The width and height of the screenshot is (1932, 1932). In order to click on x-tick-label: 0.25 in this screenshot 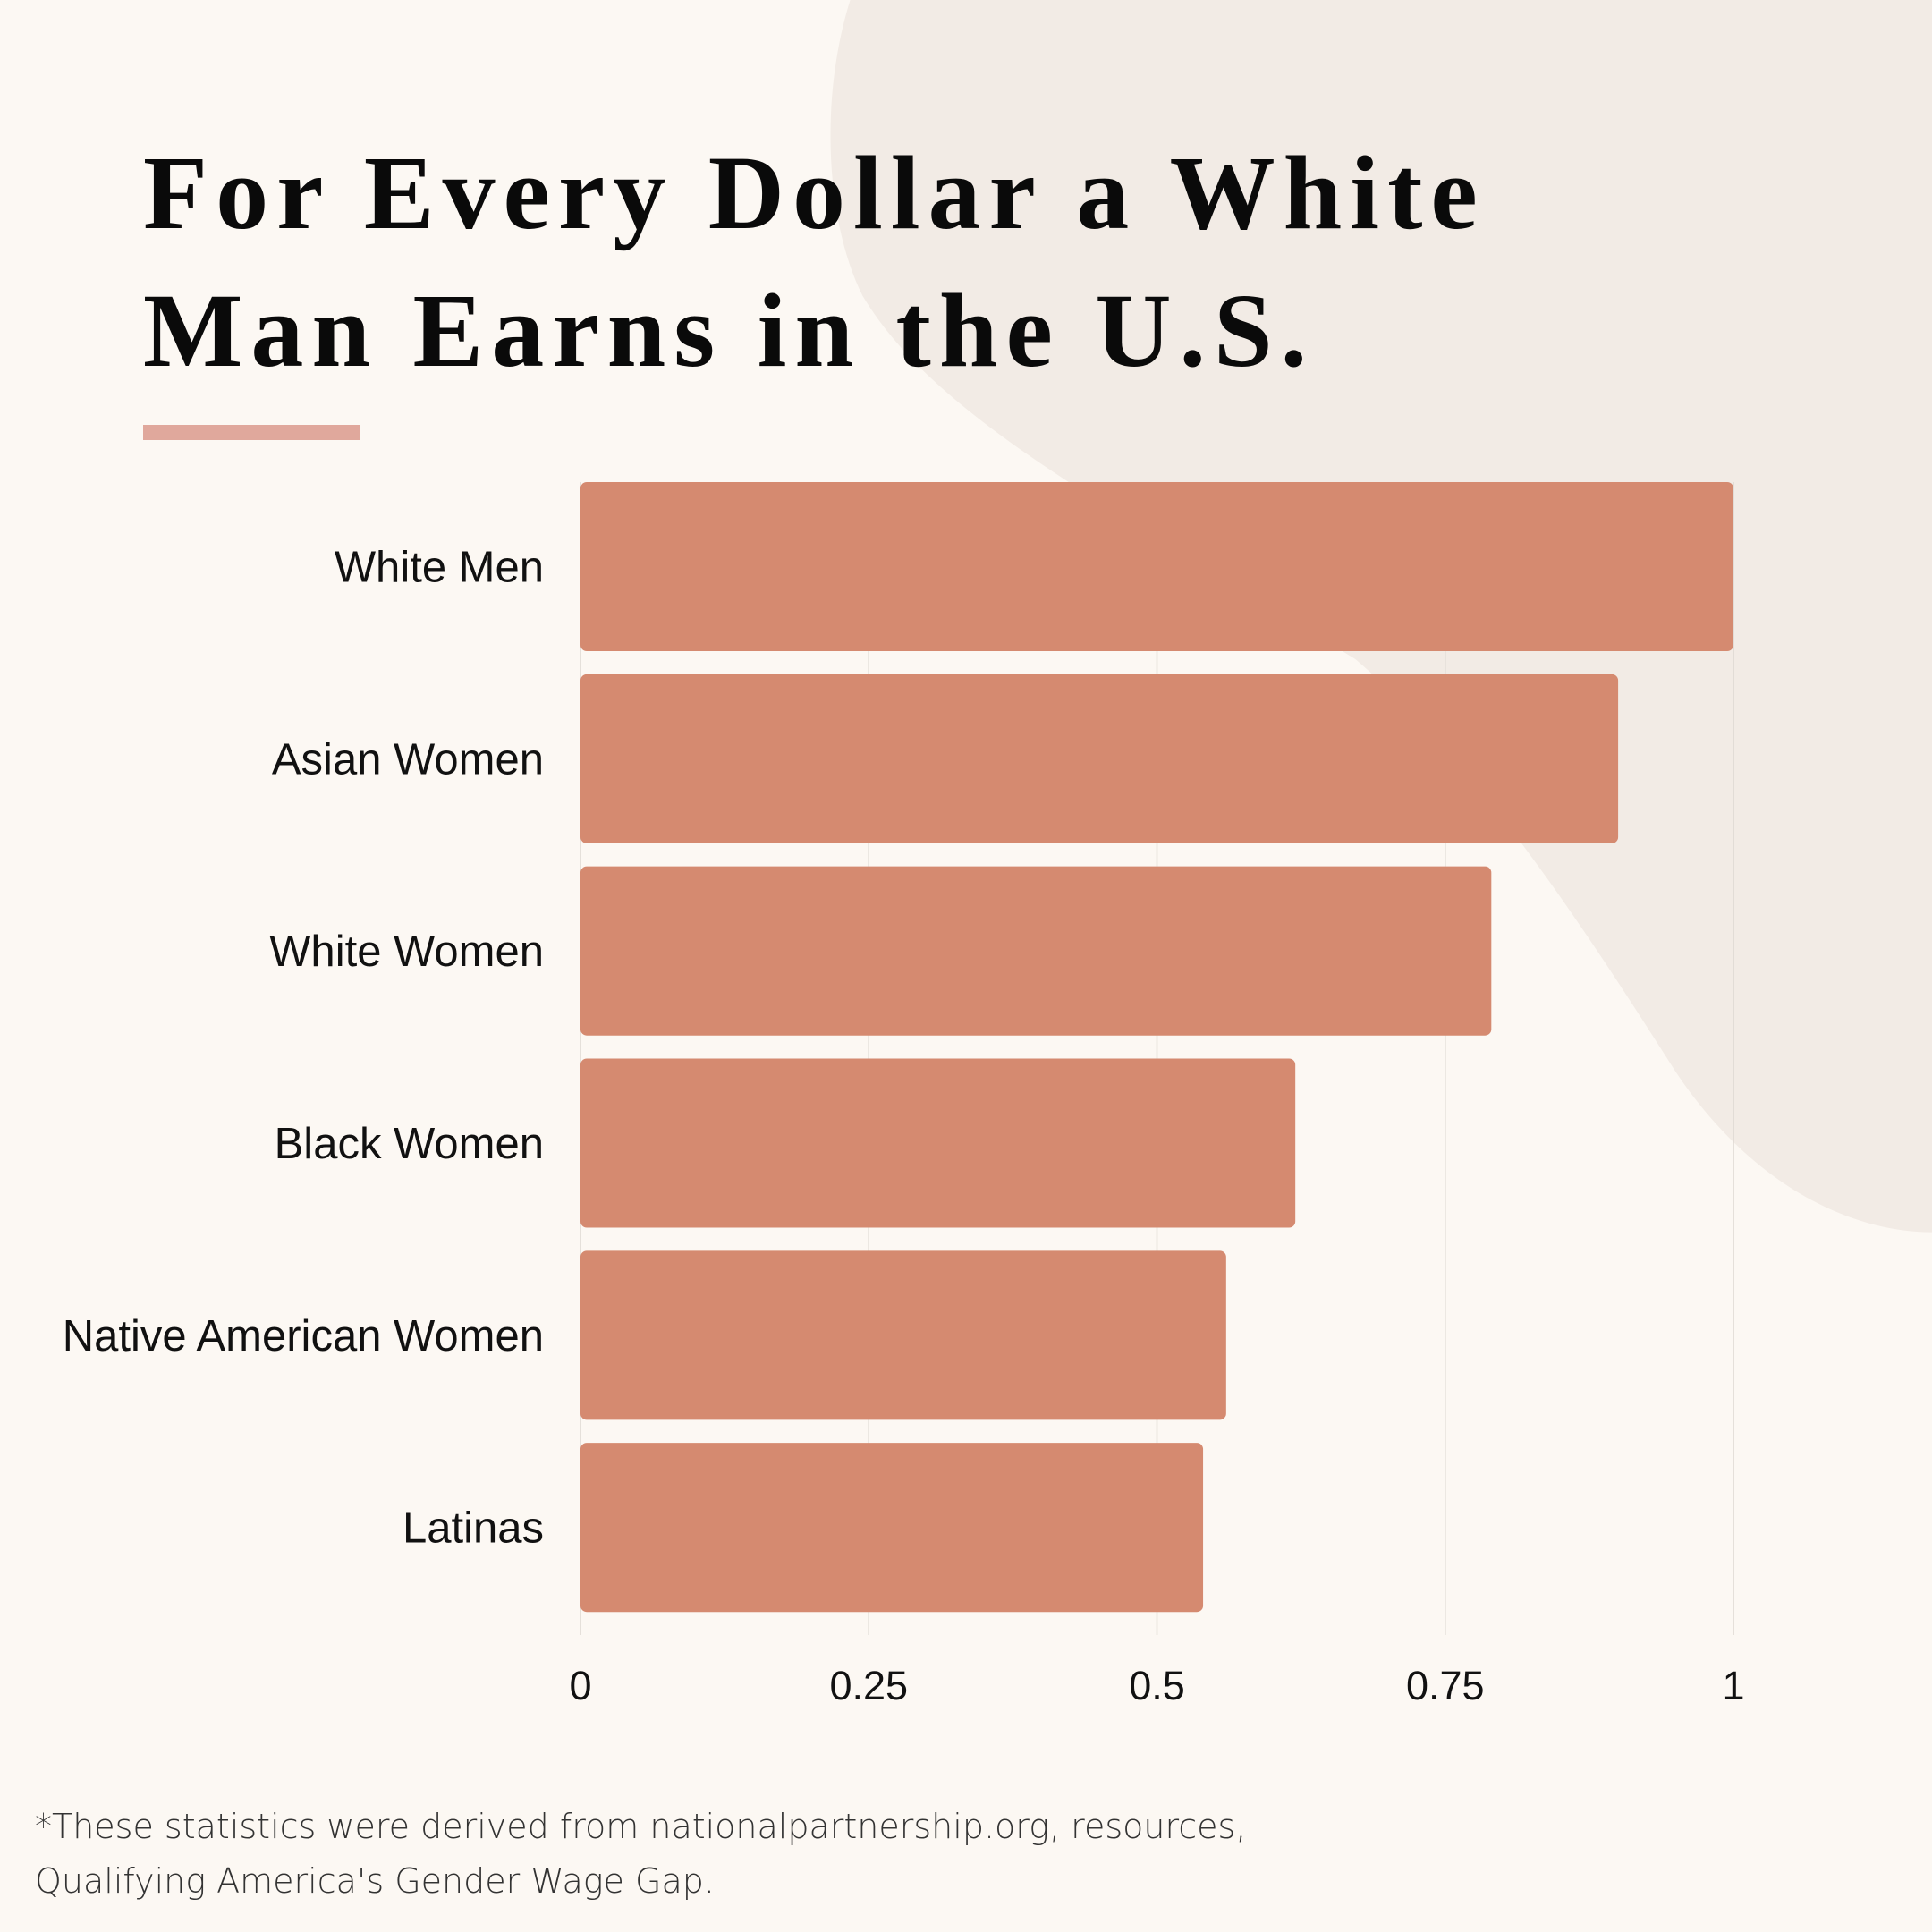, I will do `click(868, 1685)`.